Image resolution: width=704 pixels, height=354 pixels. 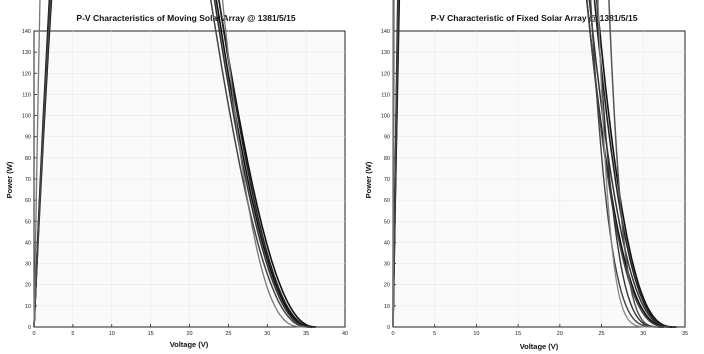 I want to click on x-tick-labels: 0 5 10 15 20 25 30 35 40, so click(x=190, y=334).